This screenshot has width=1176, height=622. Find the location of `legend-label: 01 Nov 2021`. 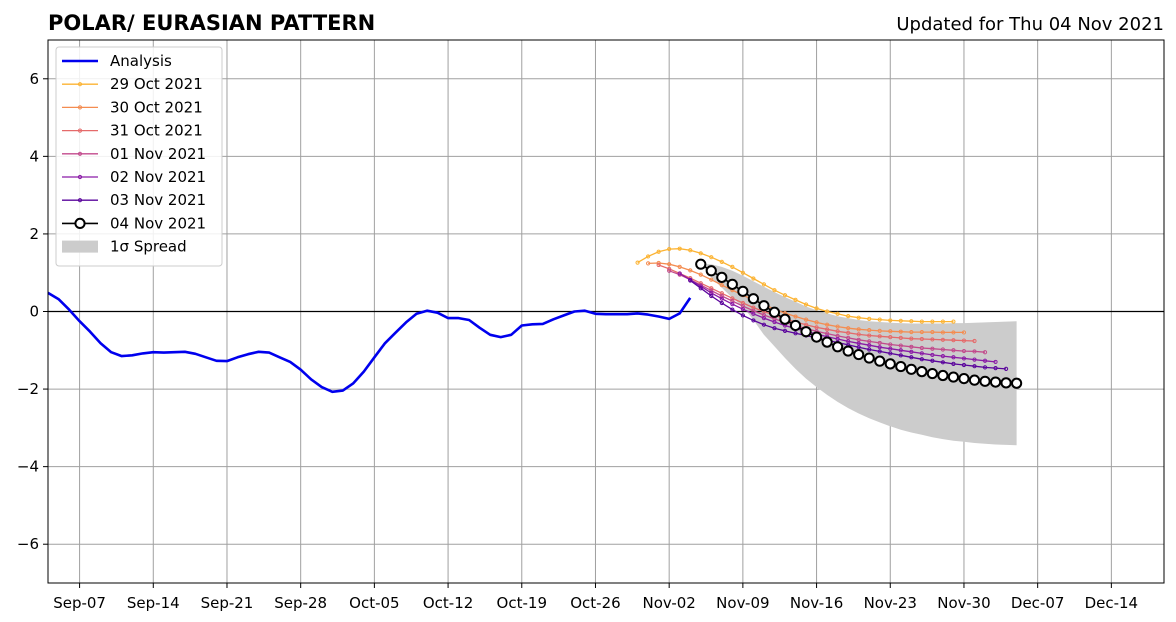

legend-label: 01 Nov 2021 is located at coordinates (158, 154).